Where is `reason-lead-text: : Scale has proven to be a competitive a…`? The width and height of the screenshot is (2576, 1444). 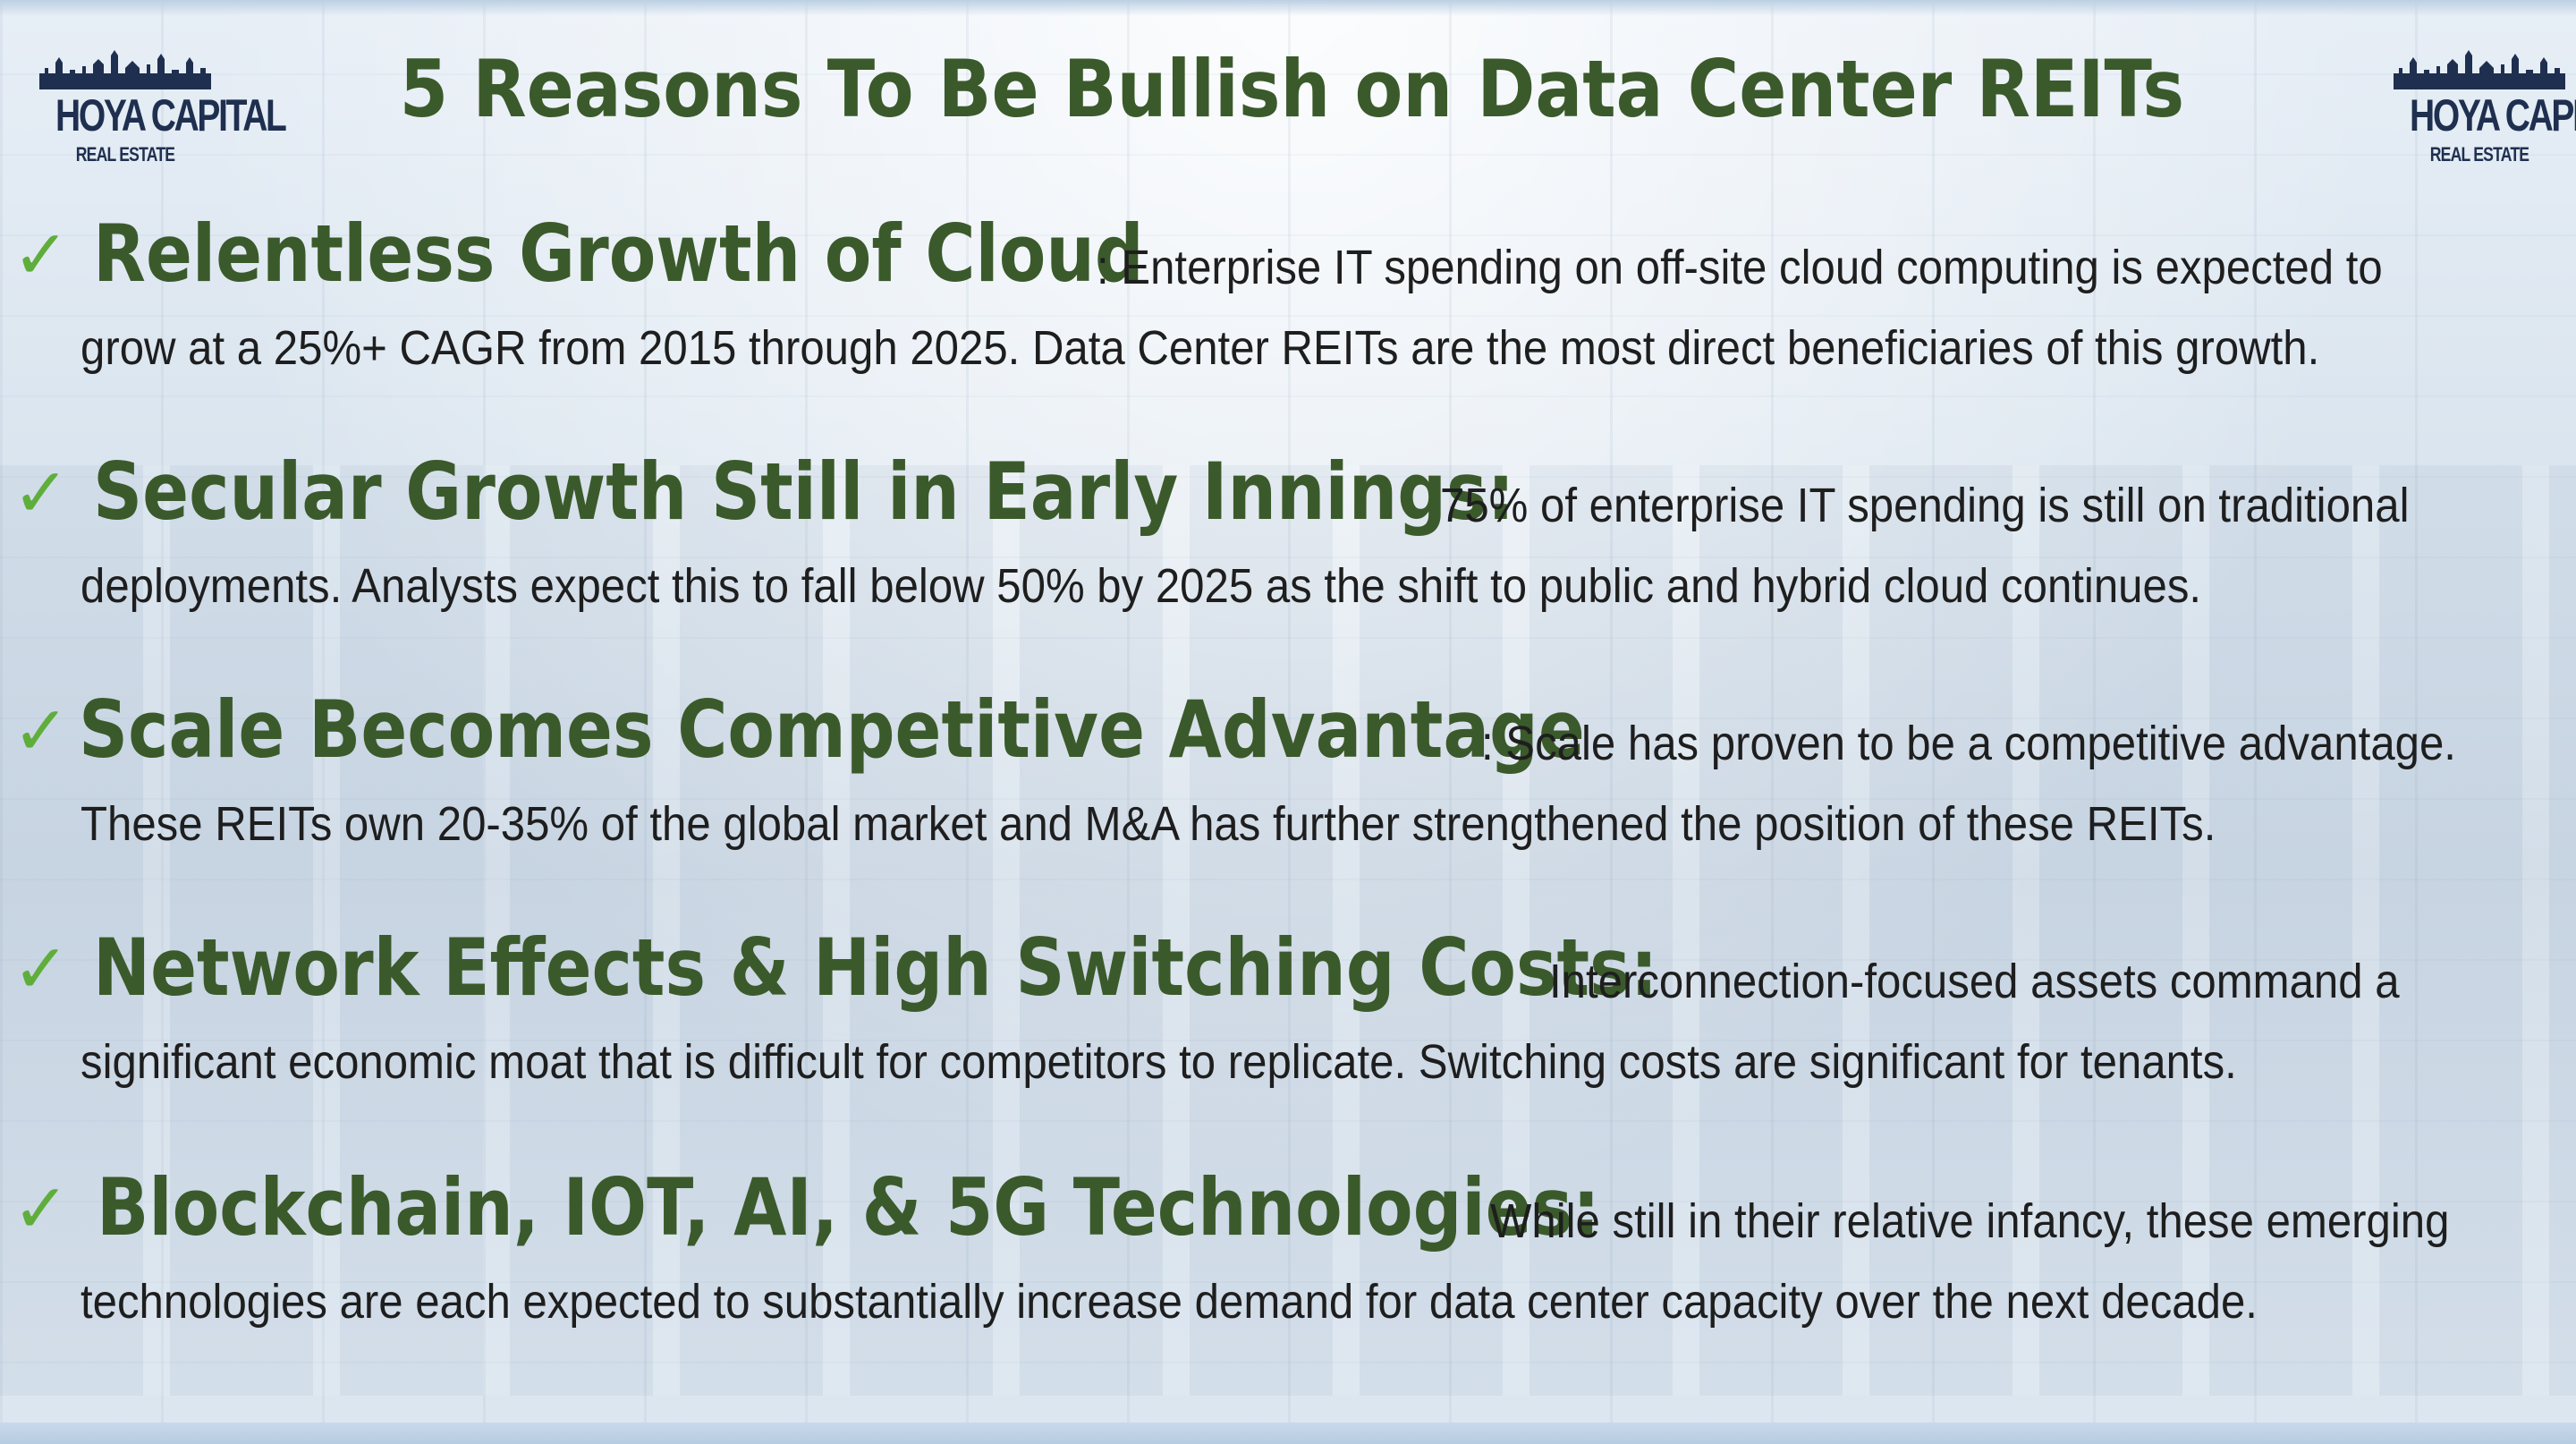
reason-lead-text: : Scale has proven to be a competitive a… is located at coordinates (1968, 743).